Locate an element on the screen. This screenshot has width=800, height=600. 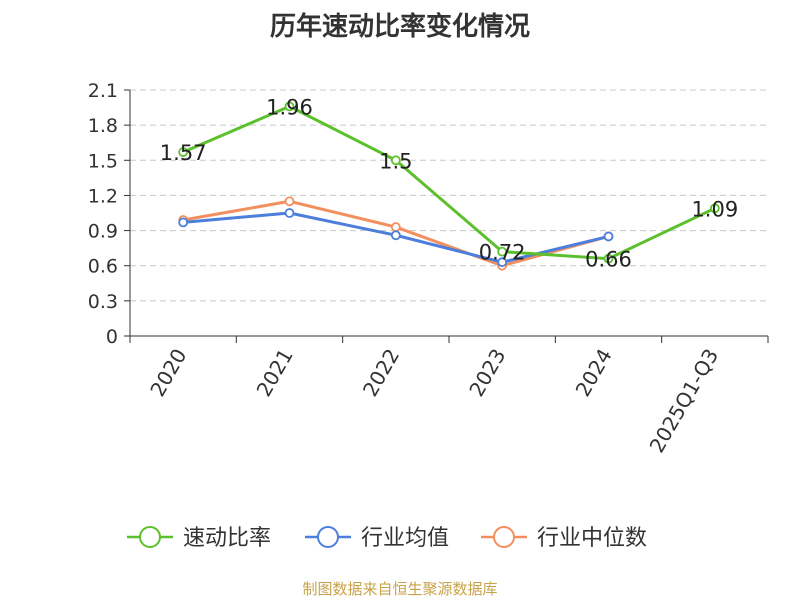
data-label: 1.5 is located at coordinates (395, 161).